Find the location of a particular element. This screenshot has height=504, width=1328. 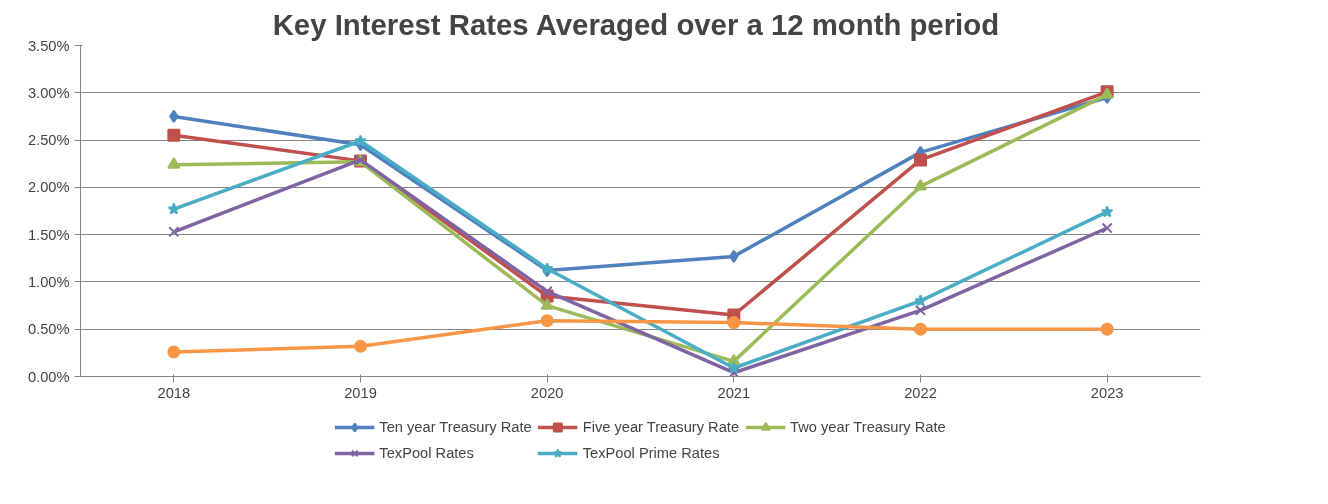

x-tick-label: 2018 is located at coordinates (174, 392).